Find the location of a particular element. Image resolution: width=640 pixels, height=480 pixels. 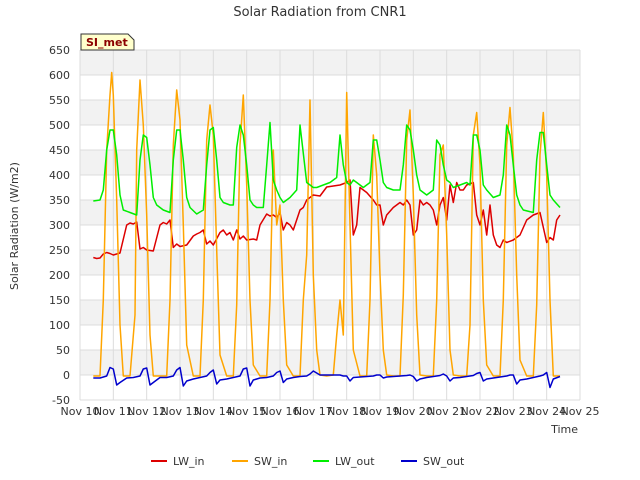

y-tick-label: -50 is located at coordinates (61, 400).